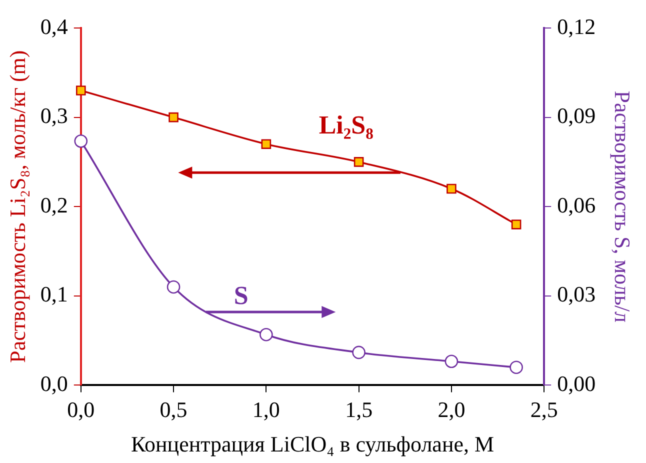 The image size is (646, 463). What do you see at coordinates (241, 295) in the screenshot?
I see `series-label: S` at bounding box center [241, 295].